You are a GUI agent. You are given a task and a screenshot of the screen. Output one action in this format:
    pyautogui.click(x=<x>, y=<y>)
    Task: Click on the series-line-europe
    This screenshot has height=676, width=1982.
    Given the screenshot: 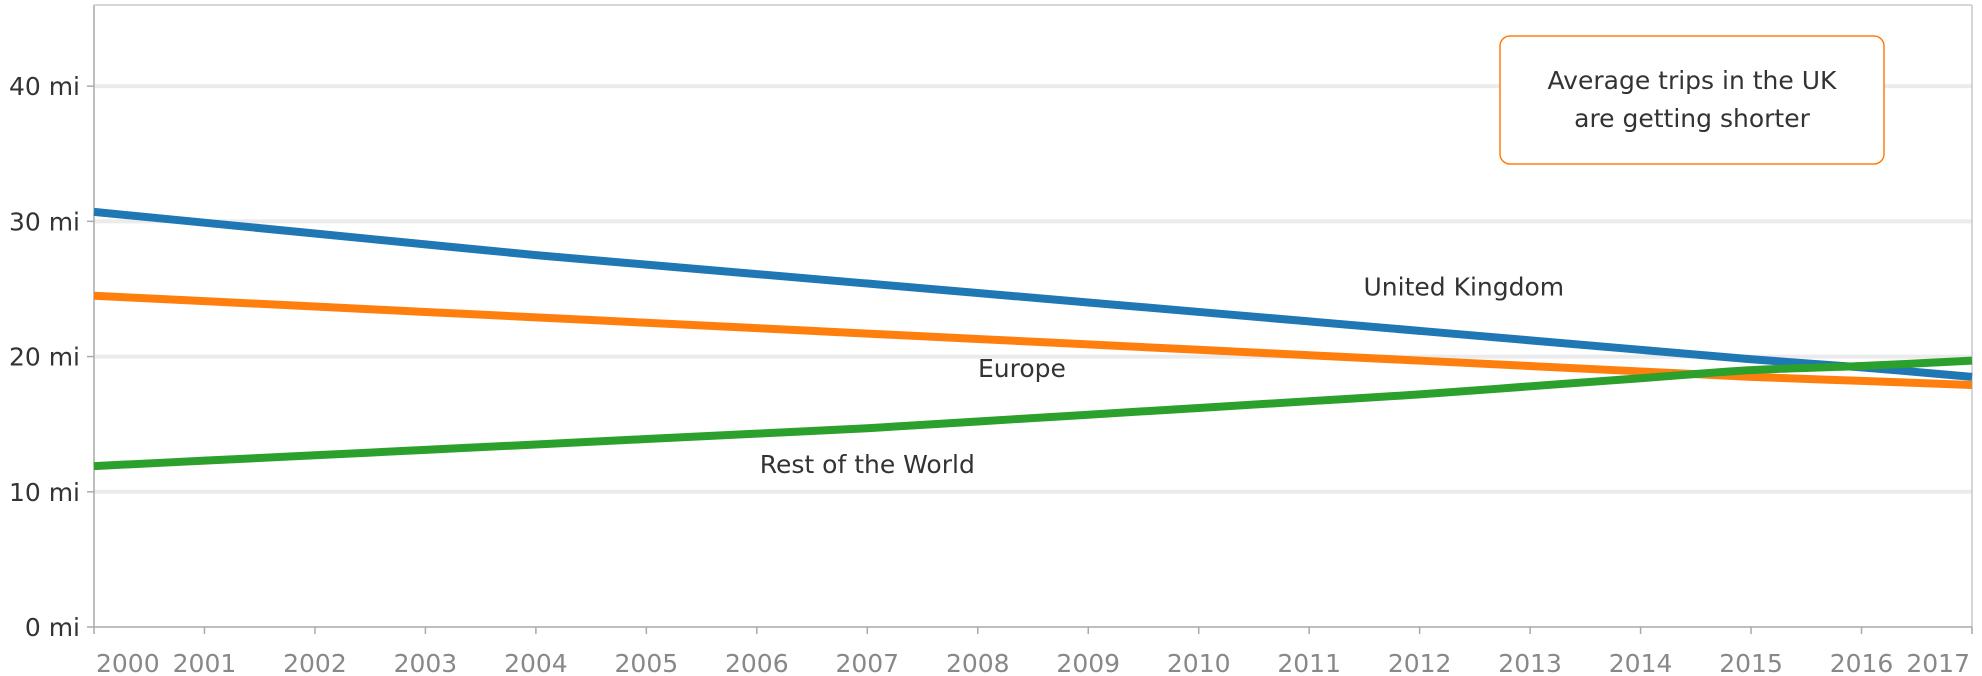 What is the action you would take?
    pyautogui.click(x=1033, y=340)
    